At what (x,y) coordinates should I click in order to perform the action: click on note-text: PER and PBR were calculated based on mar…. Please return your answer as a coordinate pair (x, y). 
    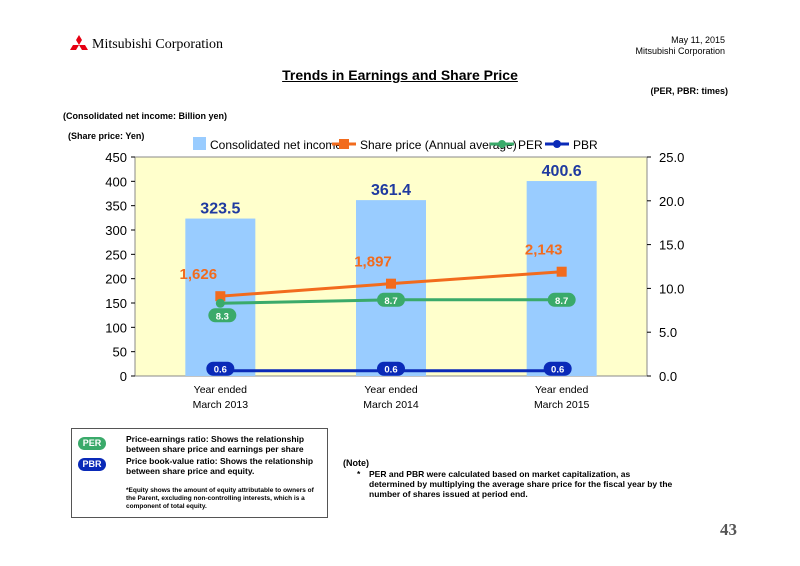
    Looking at the image, I should click on (521, 484).